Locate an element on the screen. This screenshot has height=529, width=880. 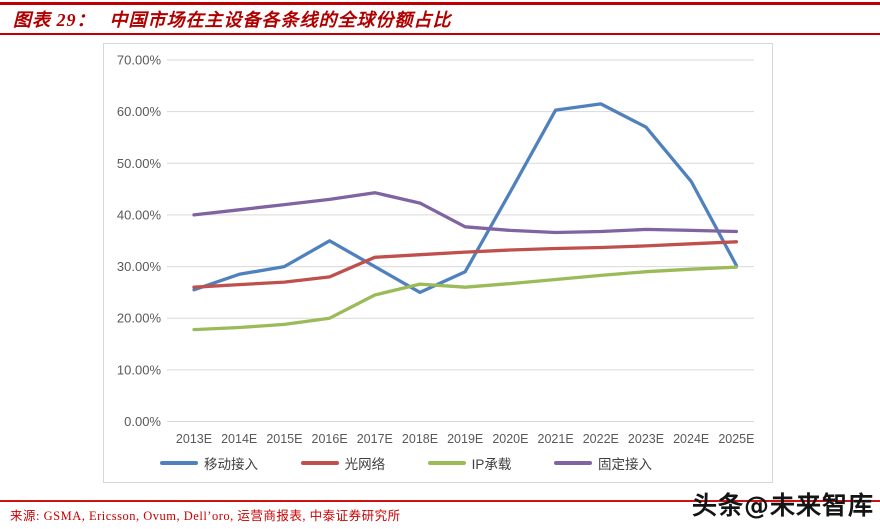
legend-label: 光网络 is located at coordinates (365, 464).